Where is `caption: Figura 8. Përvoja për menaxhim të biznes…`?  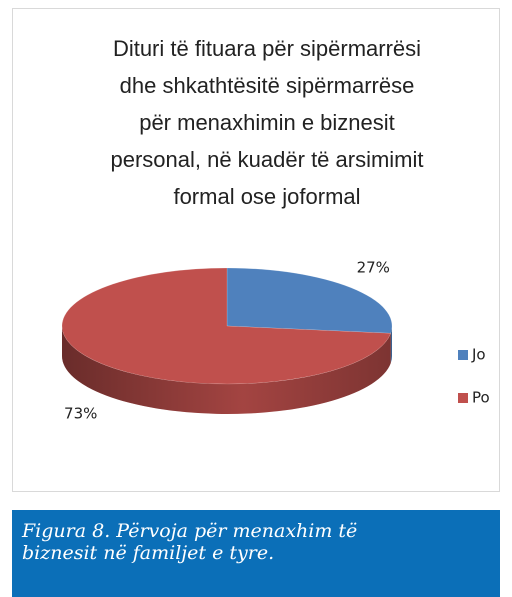
caption: Figura 8. Përvoja për menaxhim të biznes… is located at coordinates (190, 542).